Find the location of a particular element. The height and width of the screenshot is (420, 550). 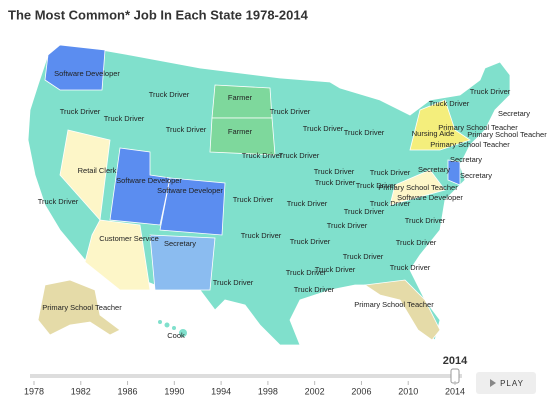

virginia is located at coordinates (417, 187).